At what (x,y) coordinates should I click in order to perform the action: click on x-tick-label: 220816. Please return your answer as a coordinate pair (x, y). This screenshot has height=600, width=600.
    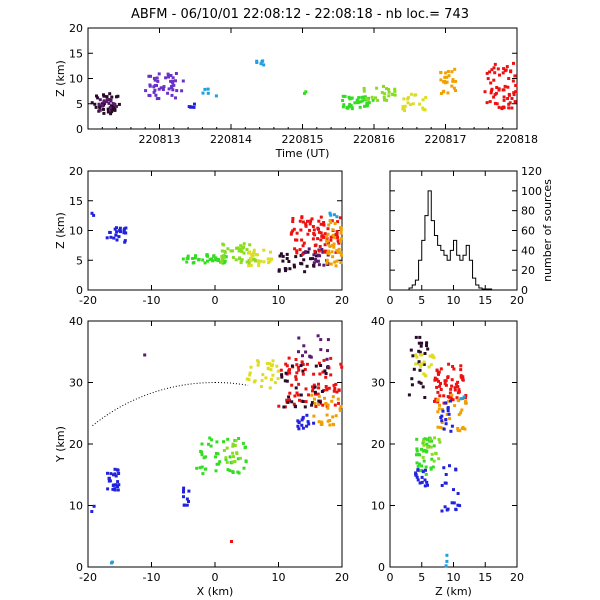
    Looking at the image, I should click on (374, 139).